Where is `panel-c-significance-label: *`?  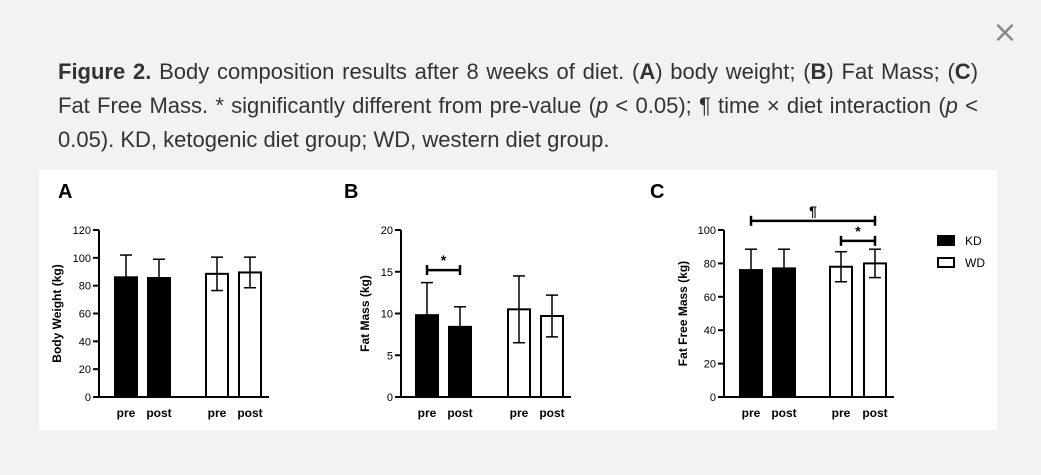
panel-c-significance-label: * is located at coordinates (858, 231).